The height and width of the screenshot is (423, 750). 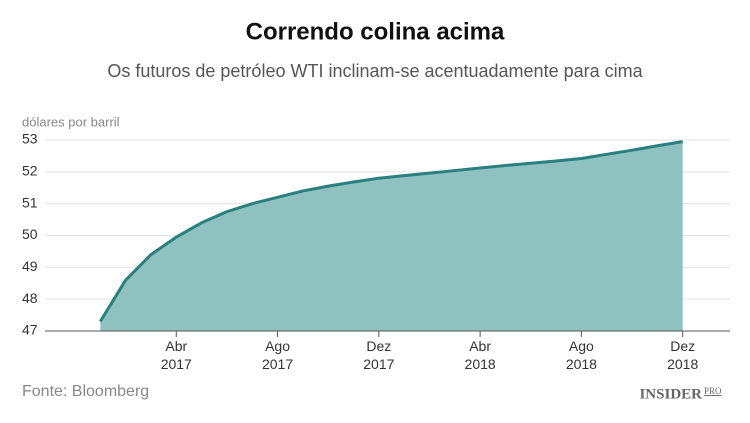 What do you see at coordinates (581, 355) in the screenshot?
I see `x-tick-label: Ago 2018` at bounding box center [581, 355].